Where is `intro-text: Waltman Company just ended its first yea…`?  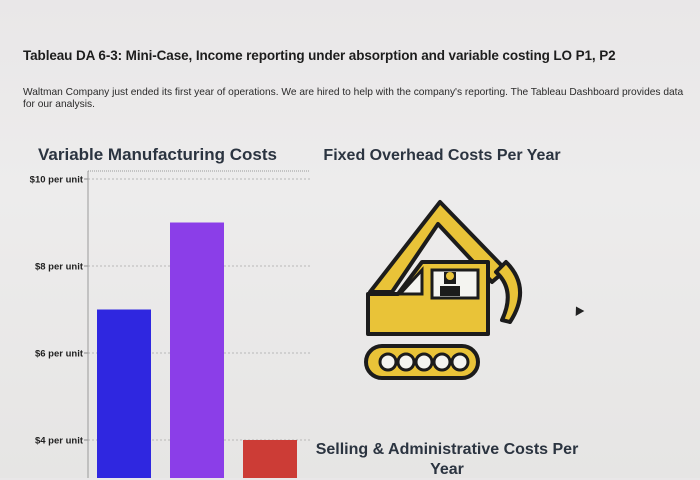
intro-text: Waltman Company just ended its first yea… is located at coordinates (353, 98).